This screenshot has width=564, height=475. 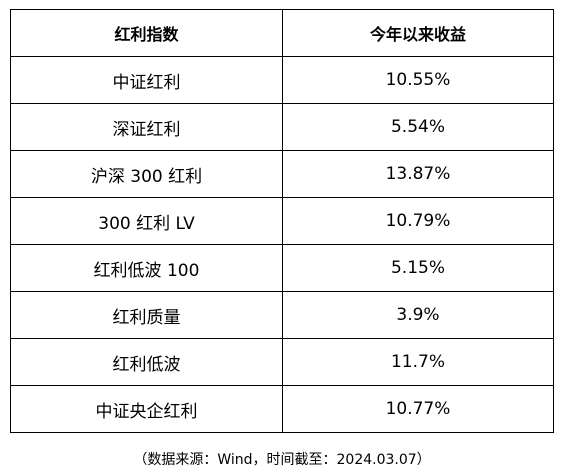 What do you see at coordinates (418, 174) in the screenshot?
I see `ytd-return-cell: 13.87%` at bounding box center [418, 174].